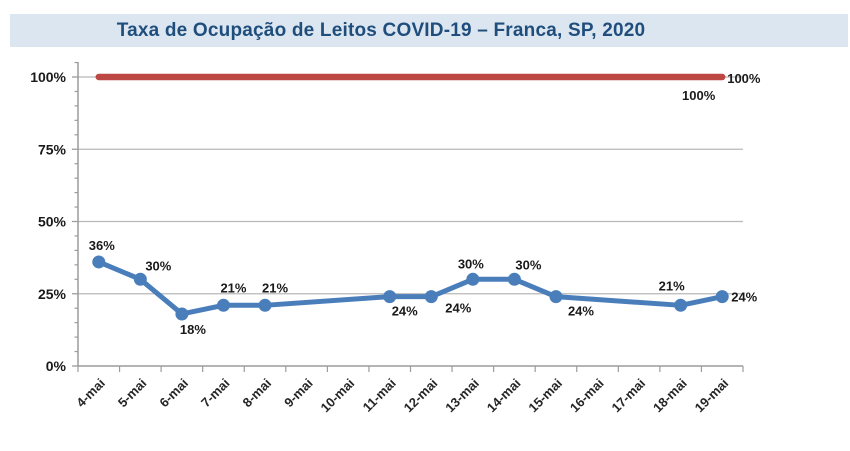  Describe the element at coordinates (102, 245) in the screenshot. I see `data-label: 36%` at that location.